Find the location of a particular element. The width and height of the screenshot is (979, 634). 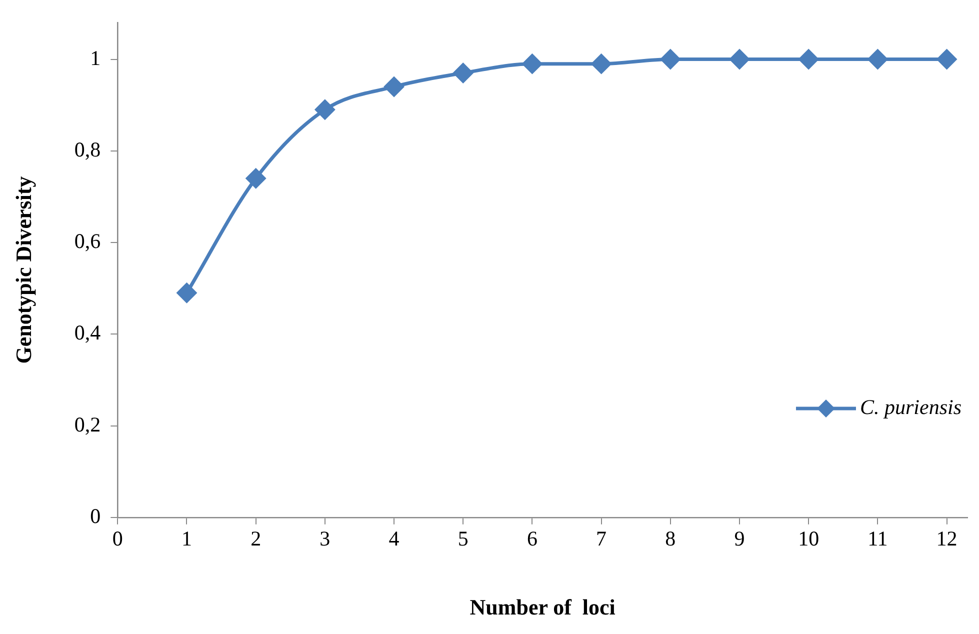

x-tick-label: 7 is located at coordinates (601, 538).